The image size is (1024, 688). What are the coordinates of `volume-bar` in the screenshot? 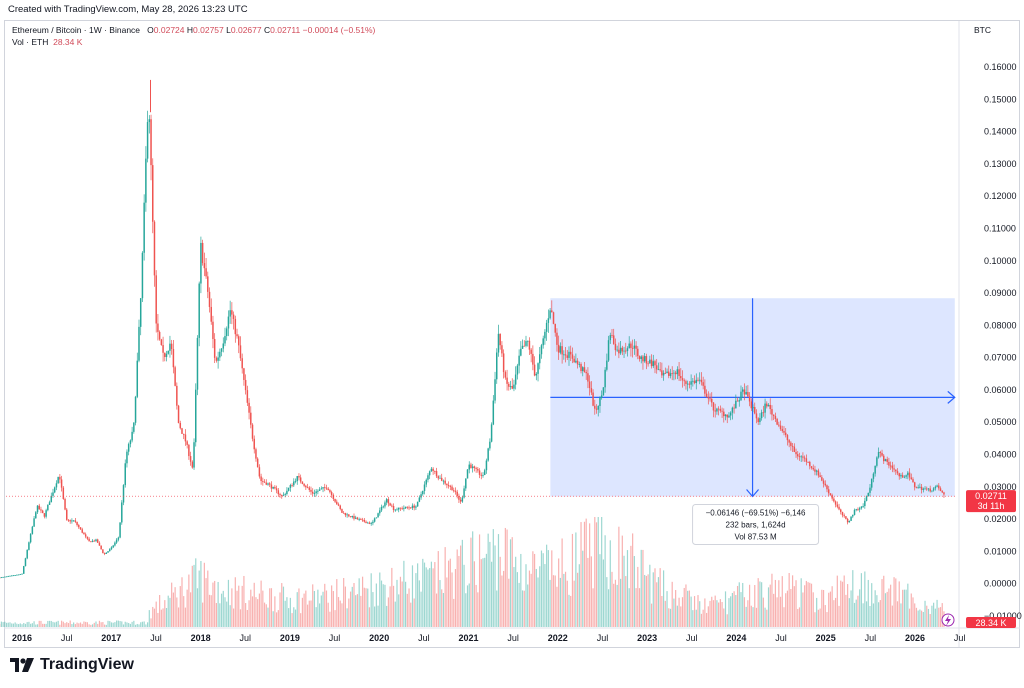 It's located at (1, 624).